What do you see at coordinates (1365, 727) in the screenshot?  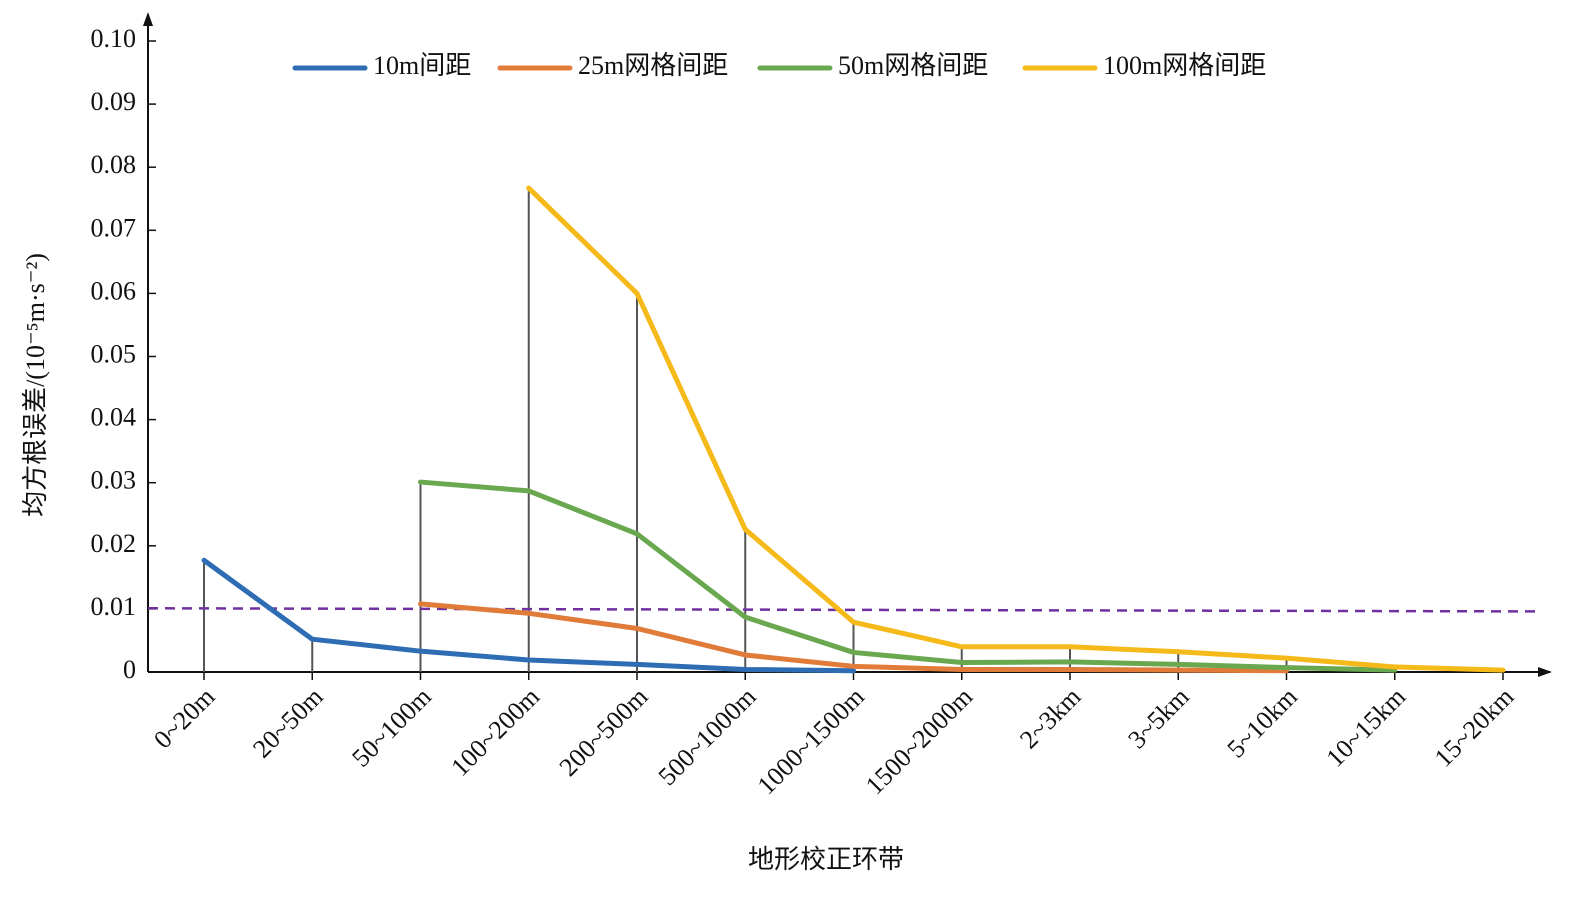 I see `x-tick-label: 10~15km` at bounding box center [1365, 727].